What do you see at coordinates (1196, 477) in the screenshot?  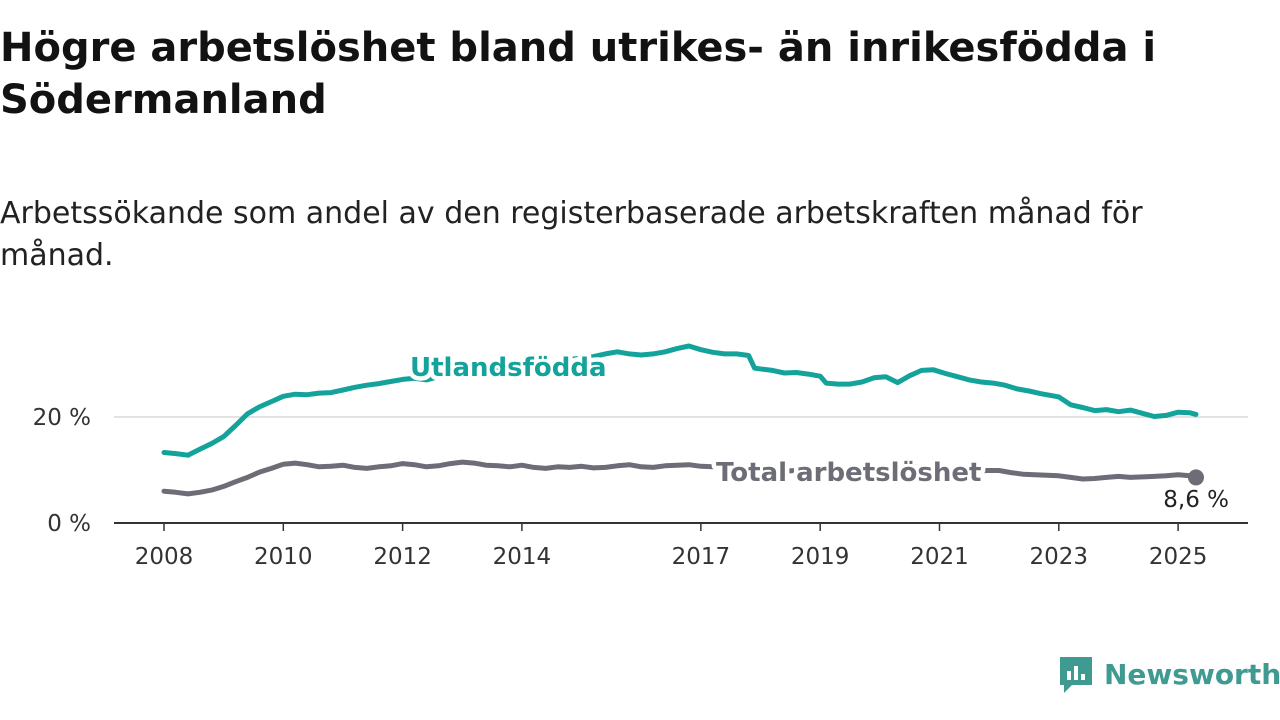 I see `series-end-marker` at bounding box center [1196, 477].